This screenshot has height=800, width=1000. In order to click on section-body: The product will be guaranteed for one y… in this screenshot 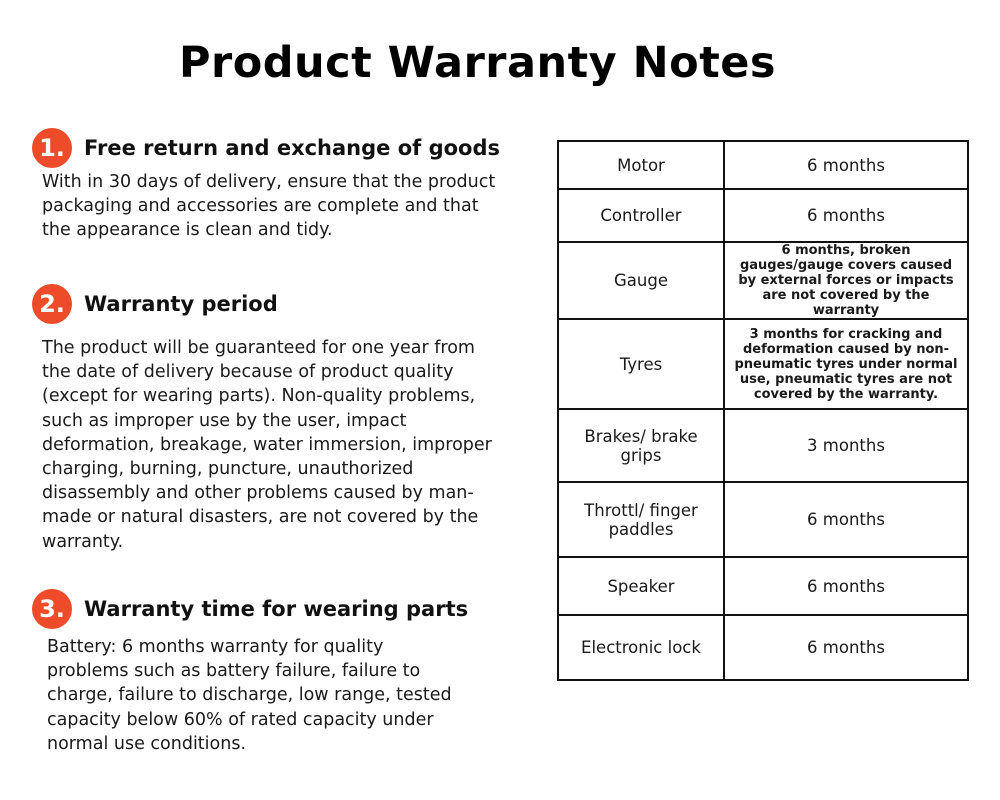, I will do `click(267, 445)`.